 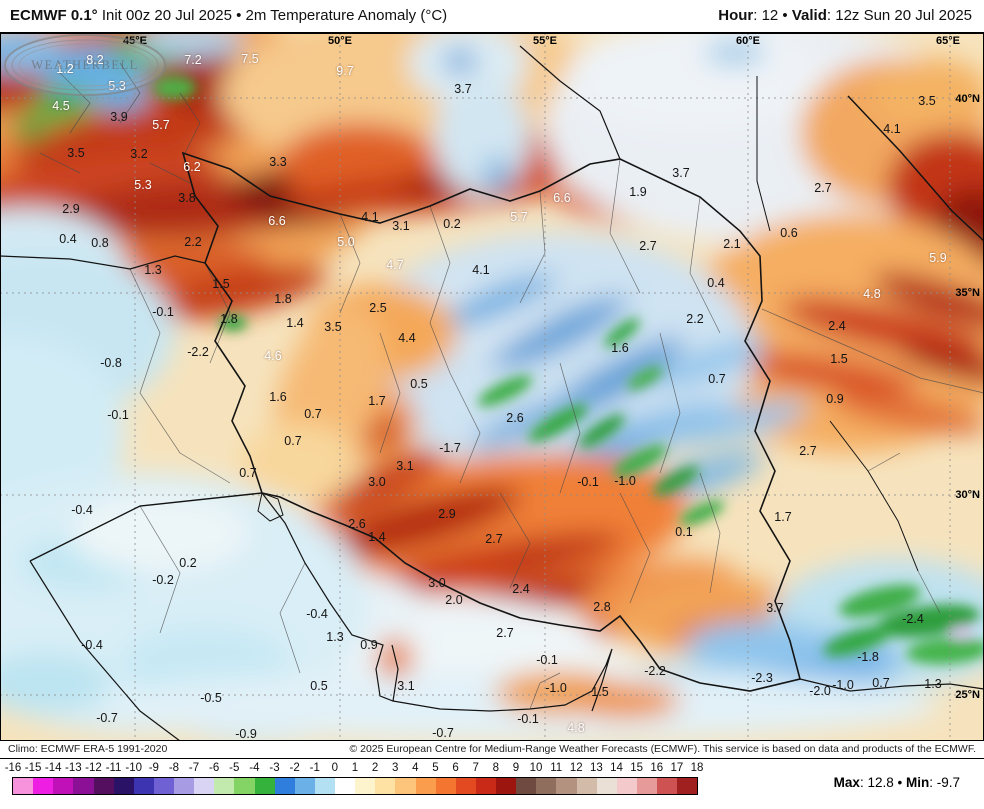 I want to click on anomaly-value: 0.6, so click(x=789, y=233).